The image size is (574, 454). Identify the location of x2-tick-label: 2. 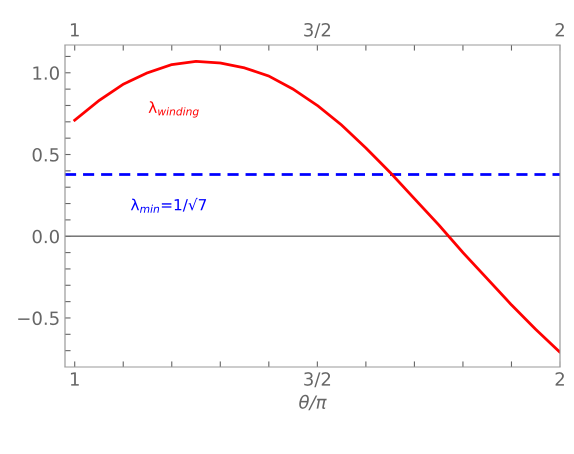
(560, 29).